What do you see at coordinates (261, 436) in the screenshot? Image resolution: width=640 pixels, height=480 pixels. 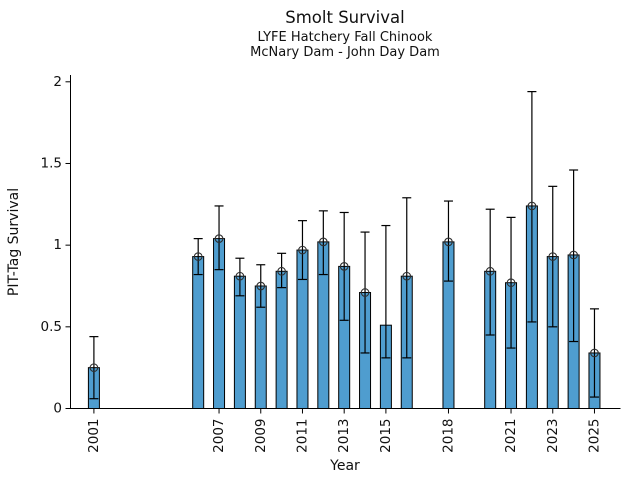 I see `x-tick-label-2009: 2009` at bounding box center [261, 436].